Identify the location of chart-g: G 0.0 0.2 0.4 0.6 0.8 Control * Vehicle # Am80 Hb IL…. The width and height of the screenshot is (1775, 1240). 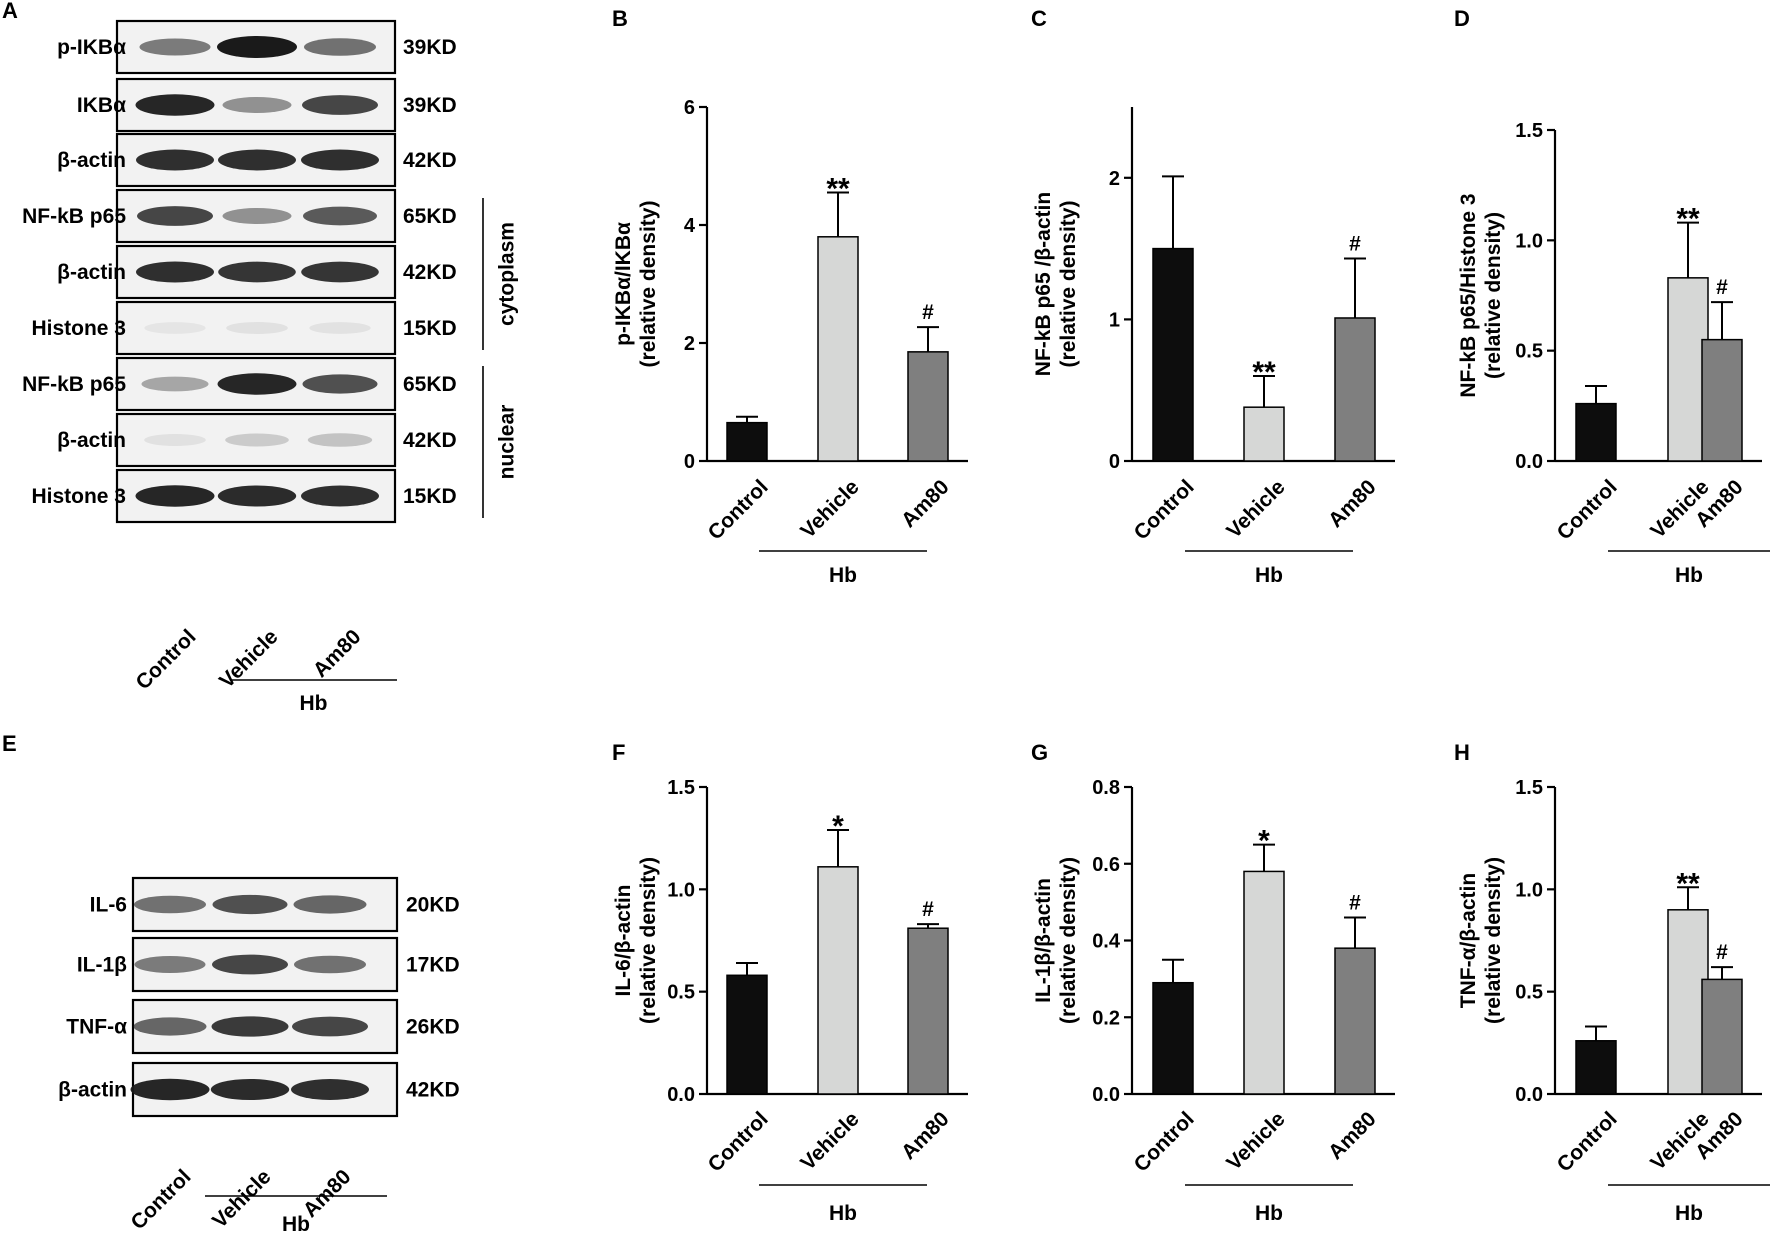
(1213, 982).